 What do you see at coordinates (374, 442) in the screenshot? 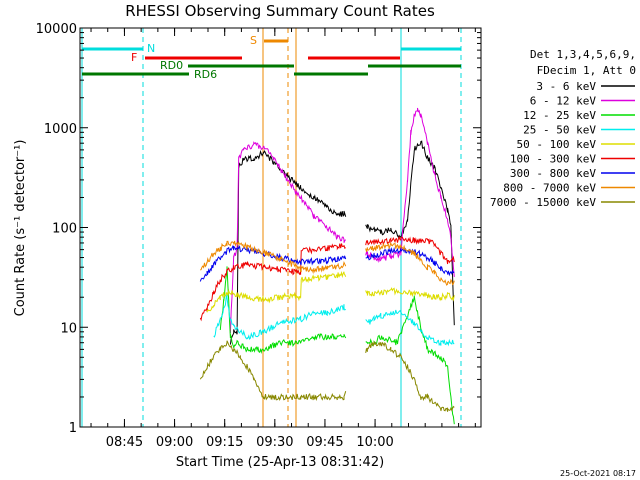
I see `x-tick-label: 10:00` at bounding box center [374, 442].